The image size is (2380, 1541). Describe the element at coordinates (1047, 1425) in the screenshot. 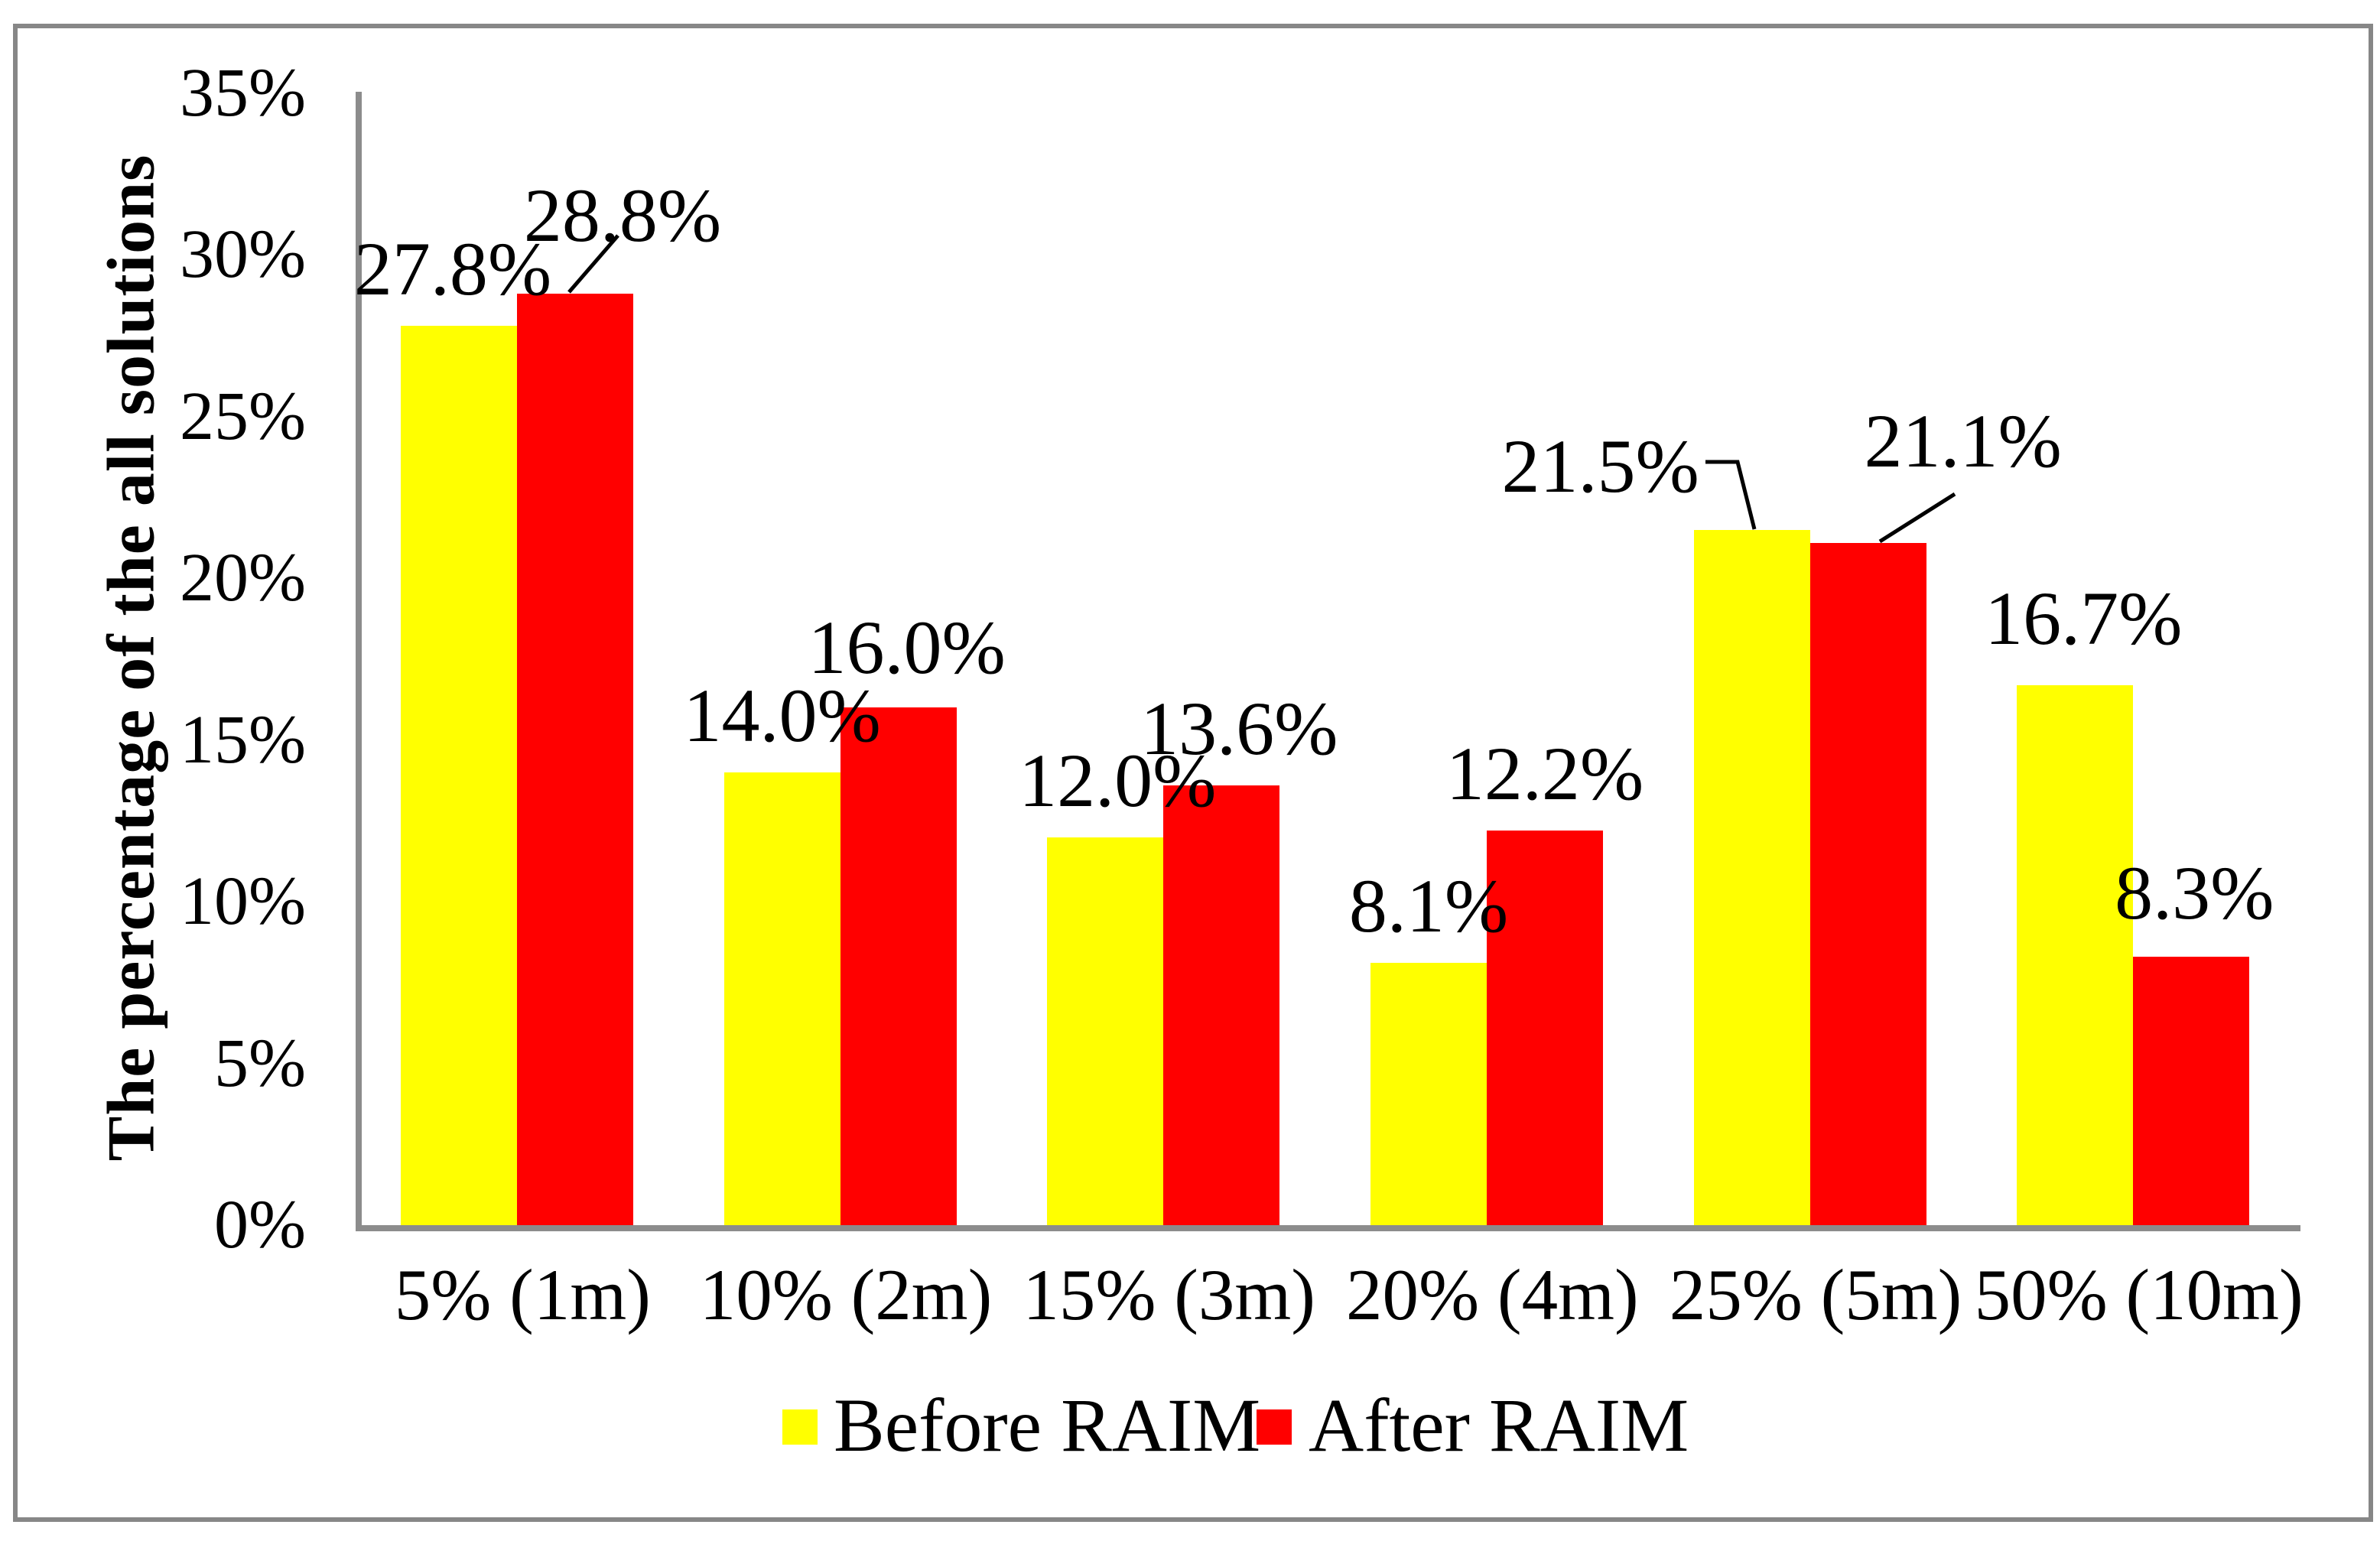

I see `legend-label-before-raim: Before RAIM` at that location.